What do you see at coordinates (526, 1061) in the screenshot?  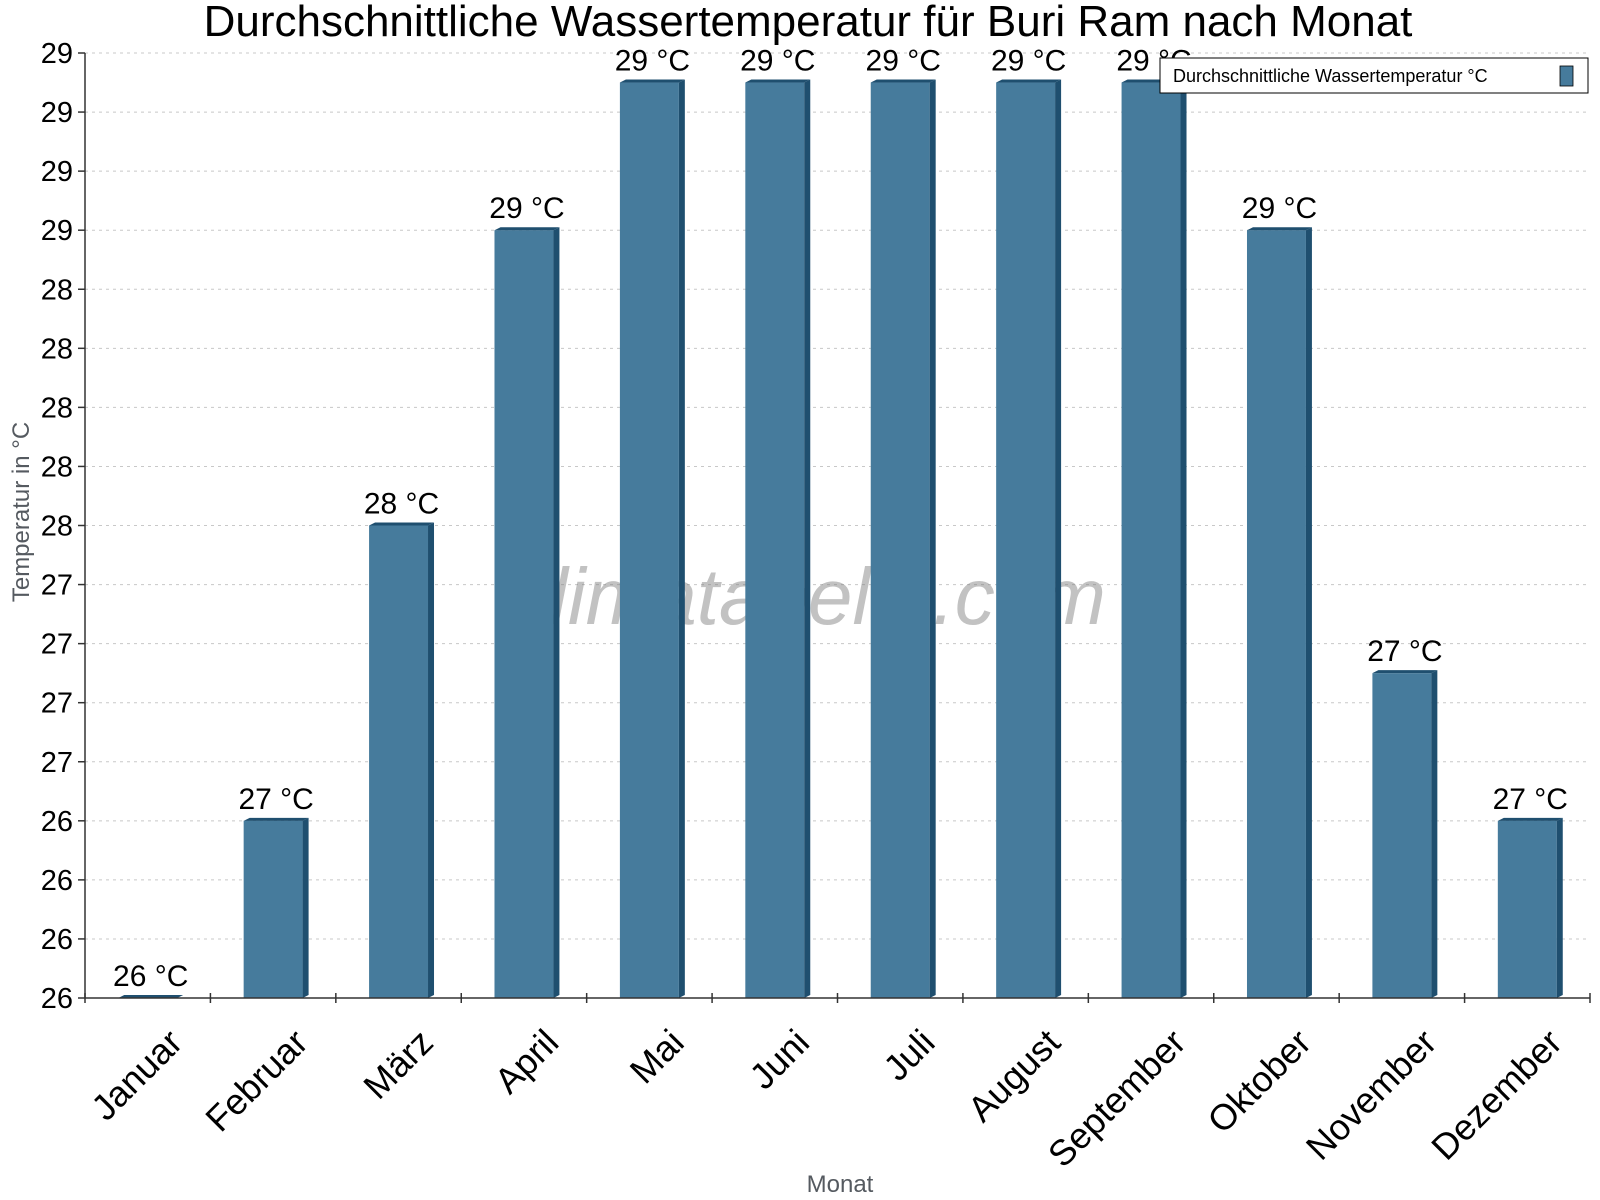 I see `x-tick-label: April` at bounding box center [526, 1061].